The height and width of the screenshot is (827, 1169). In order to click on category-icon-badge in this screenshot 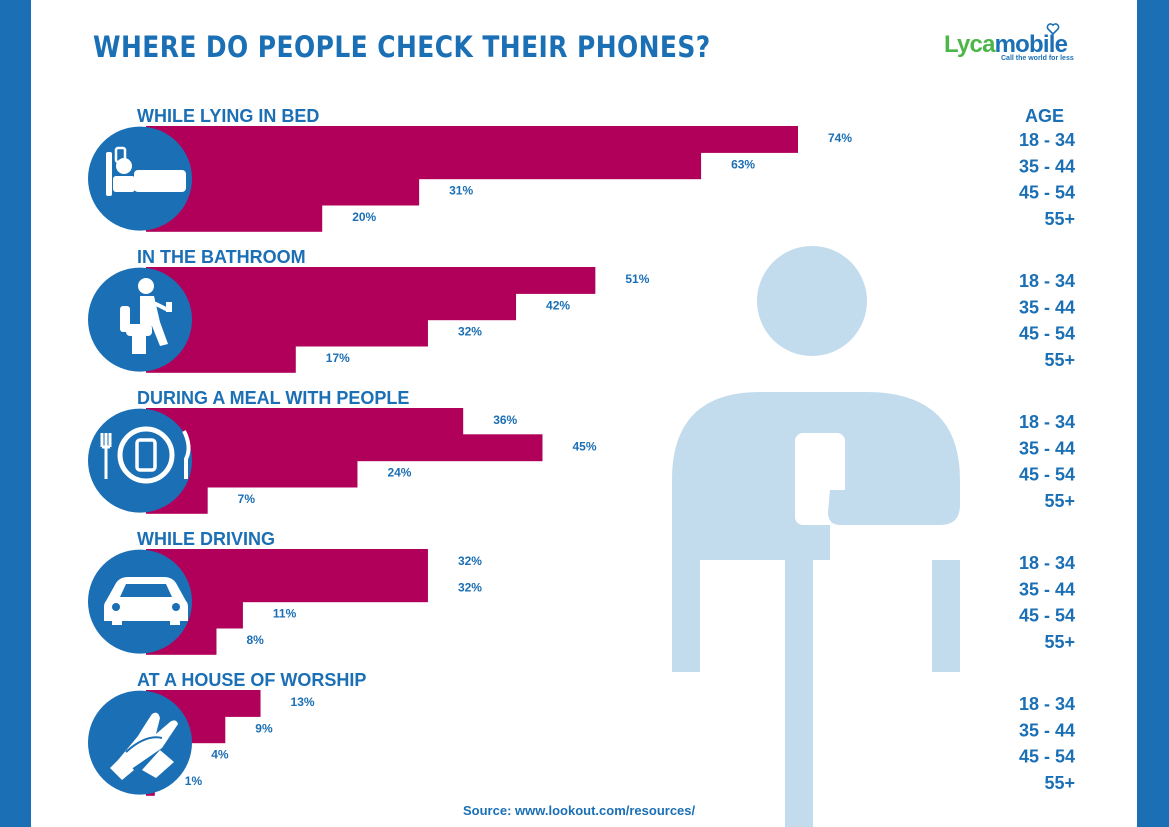, I will do `click(140, 460)`.